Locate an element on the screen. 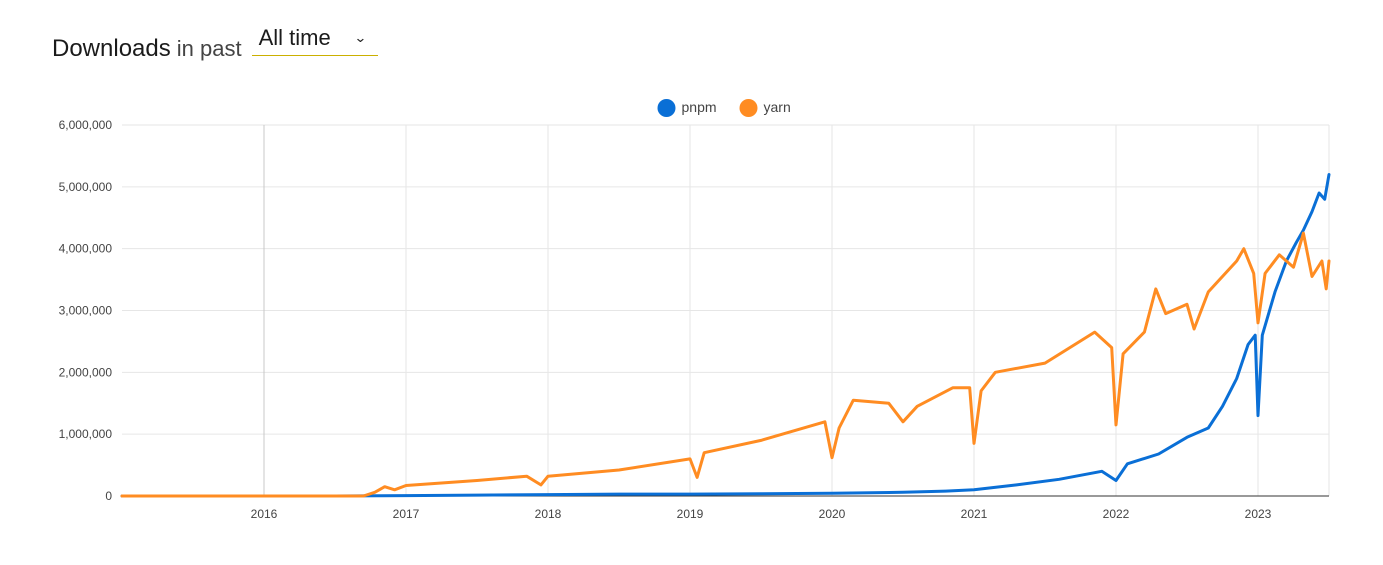 This screenshot has height=565, width=1383. chart-legend: pnpm yarn is located at coordinates (724, 108).